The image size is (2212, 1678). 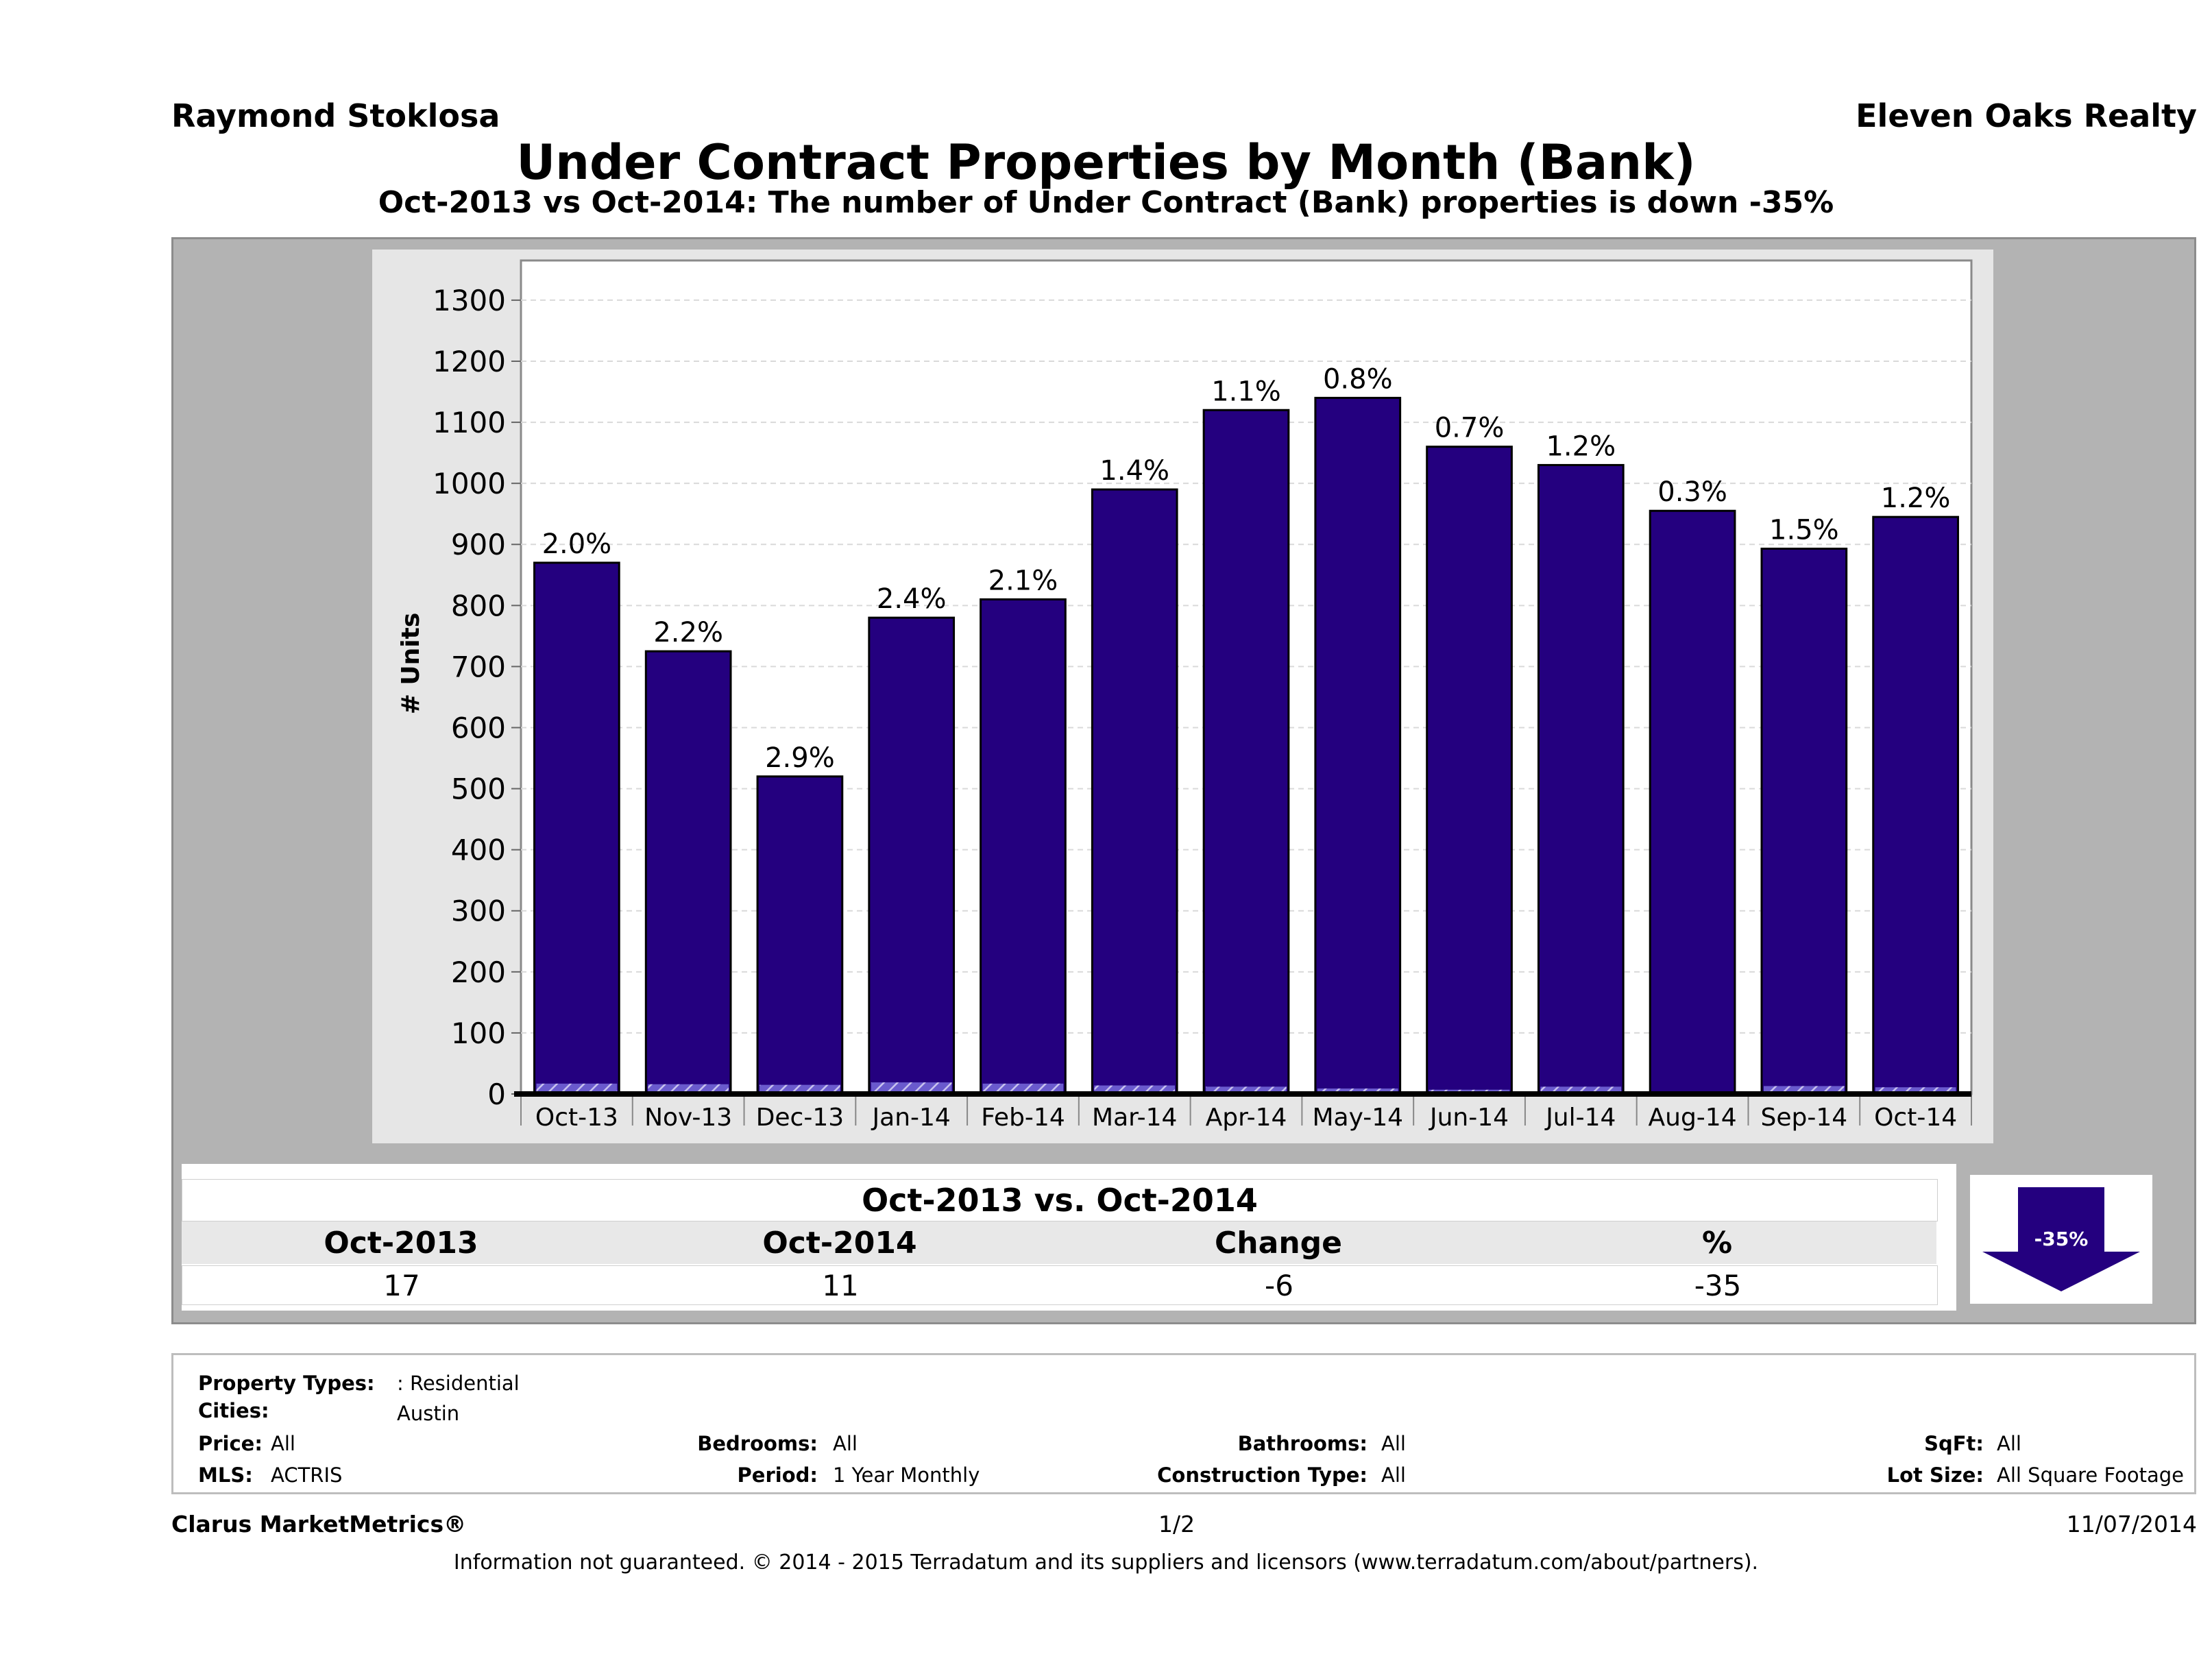 What do you see at coordinates (478, 972) in the screenshot?
I see `y-tick-label: 200` at bounding box center [478, 972].